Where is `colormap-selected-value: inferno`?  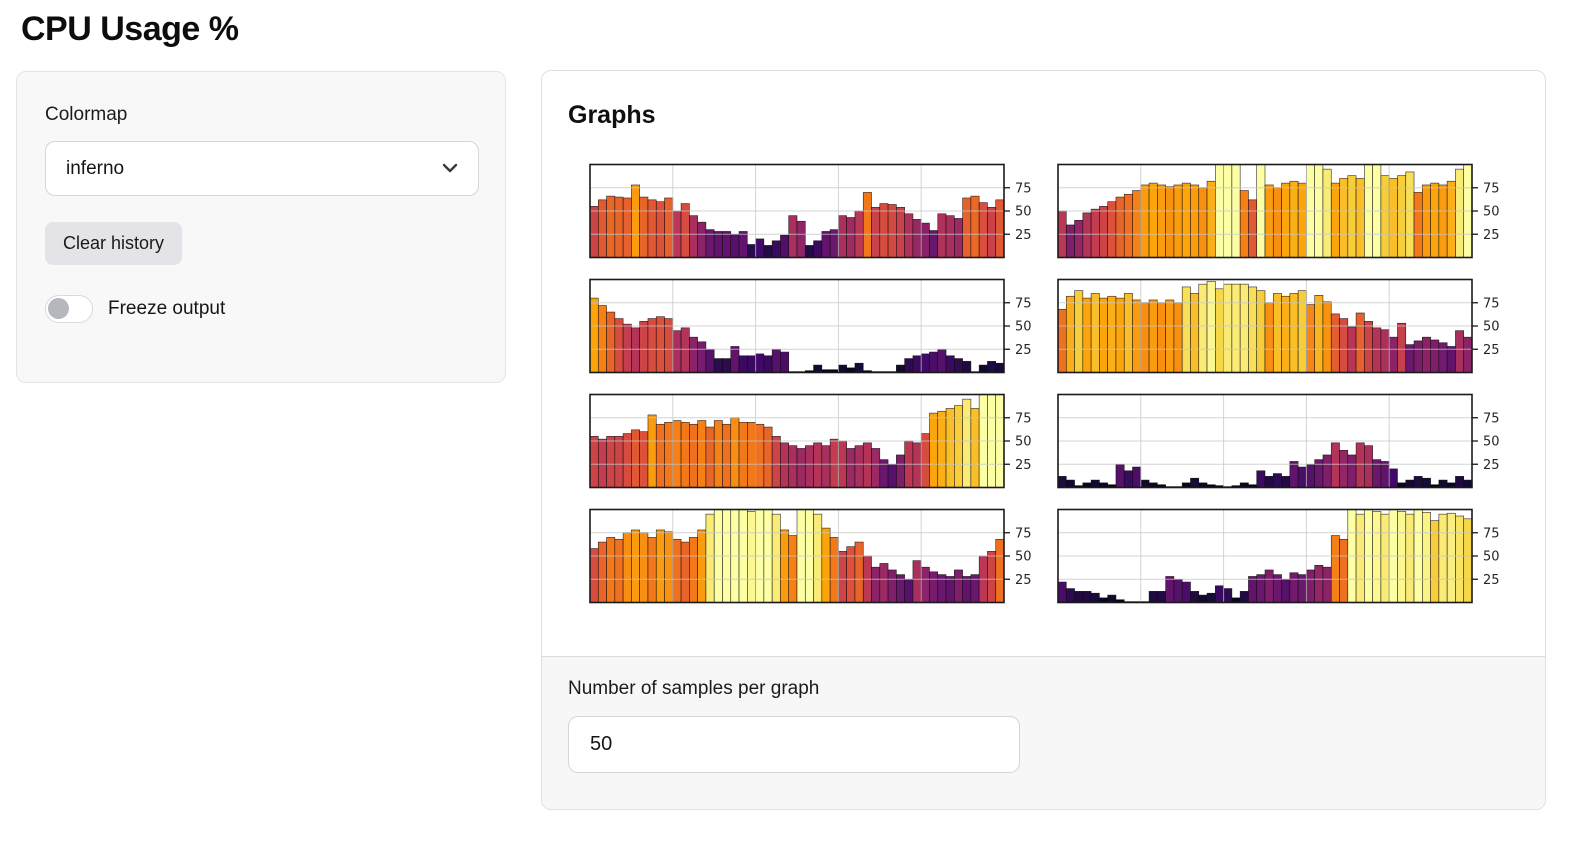
colormap-selected-value: inferno is located at coordinates (95, 168).